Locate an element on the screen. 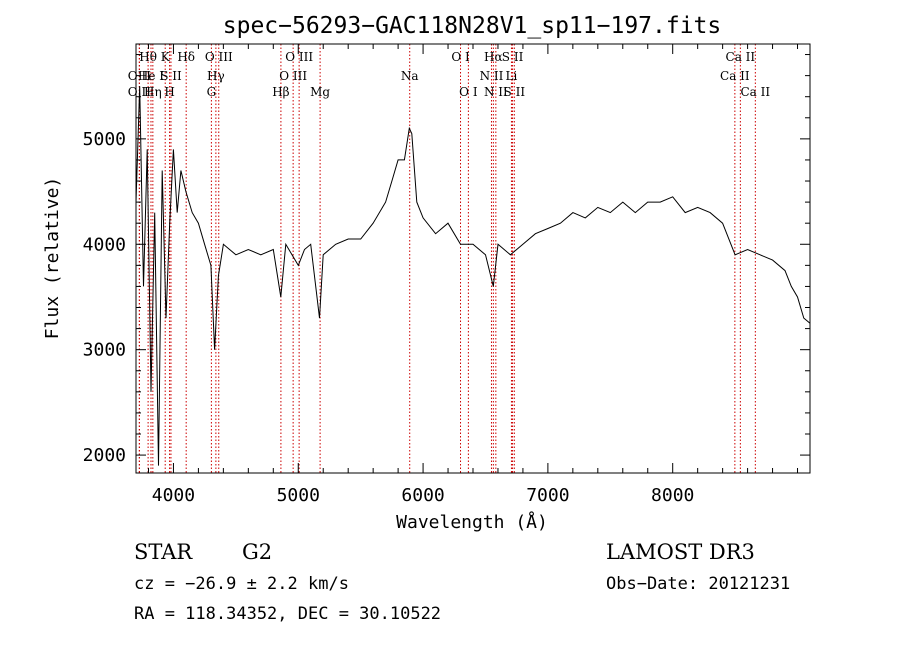  chart-title: spec−56293−GAC118N28V1_sp11−197.fits is located at coordinates (472, 26).